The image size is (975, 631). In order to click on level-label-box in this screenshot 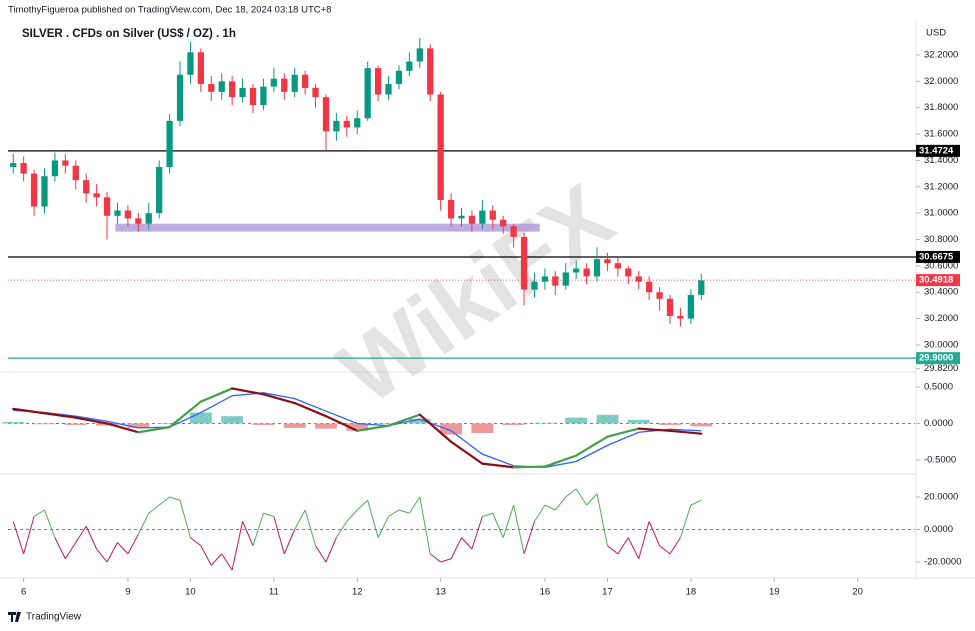, I will do `click(938, 280)`.